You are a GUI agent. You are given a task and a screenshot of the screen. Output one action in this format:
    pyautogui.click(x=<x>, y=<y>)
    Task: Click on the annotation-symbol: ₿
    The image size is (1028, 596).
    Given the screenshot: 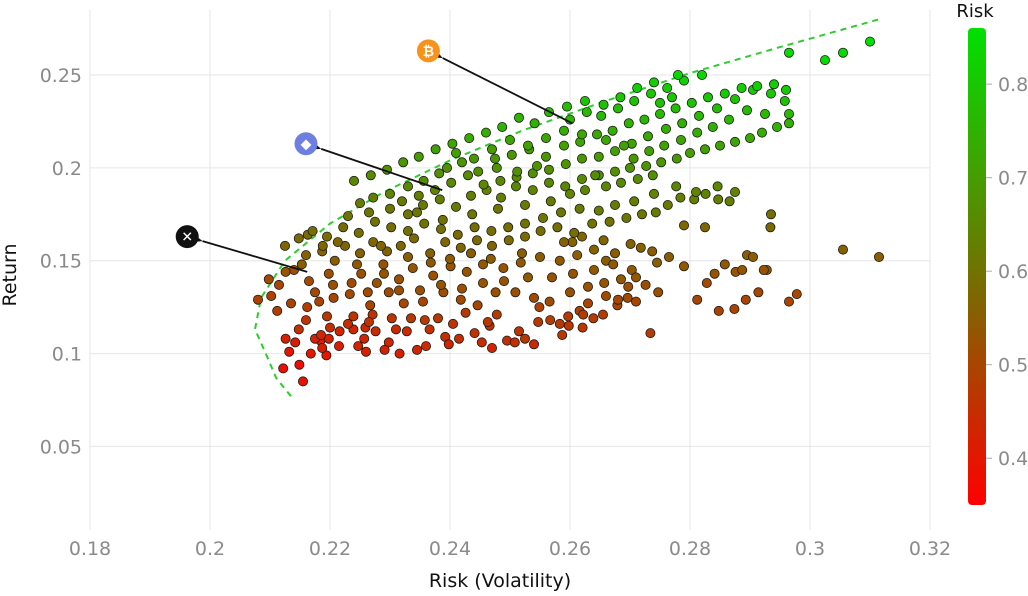 What is the action you would take?
    pyautogui.click(x=428, y=52)
    